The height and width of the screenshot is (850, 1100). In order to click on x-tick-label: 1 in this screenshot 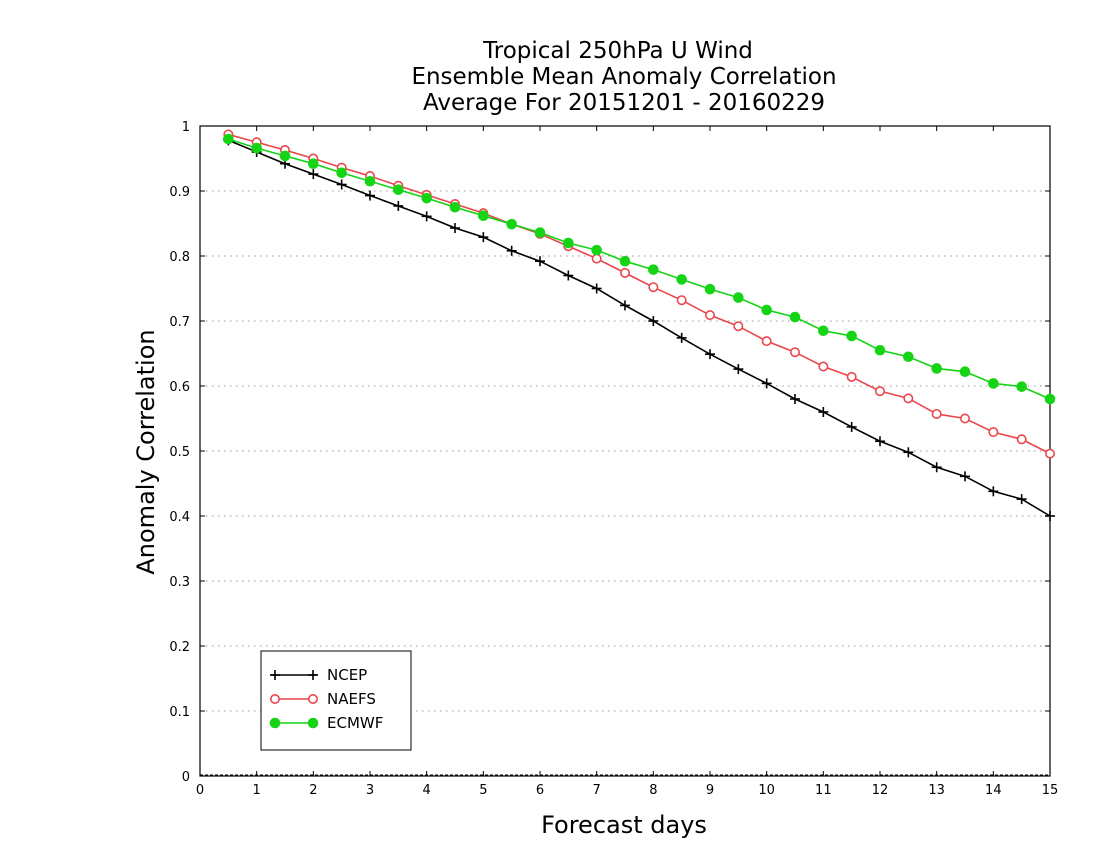, I will do `click(257, 790)`.